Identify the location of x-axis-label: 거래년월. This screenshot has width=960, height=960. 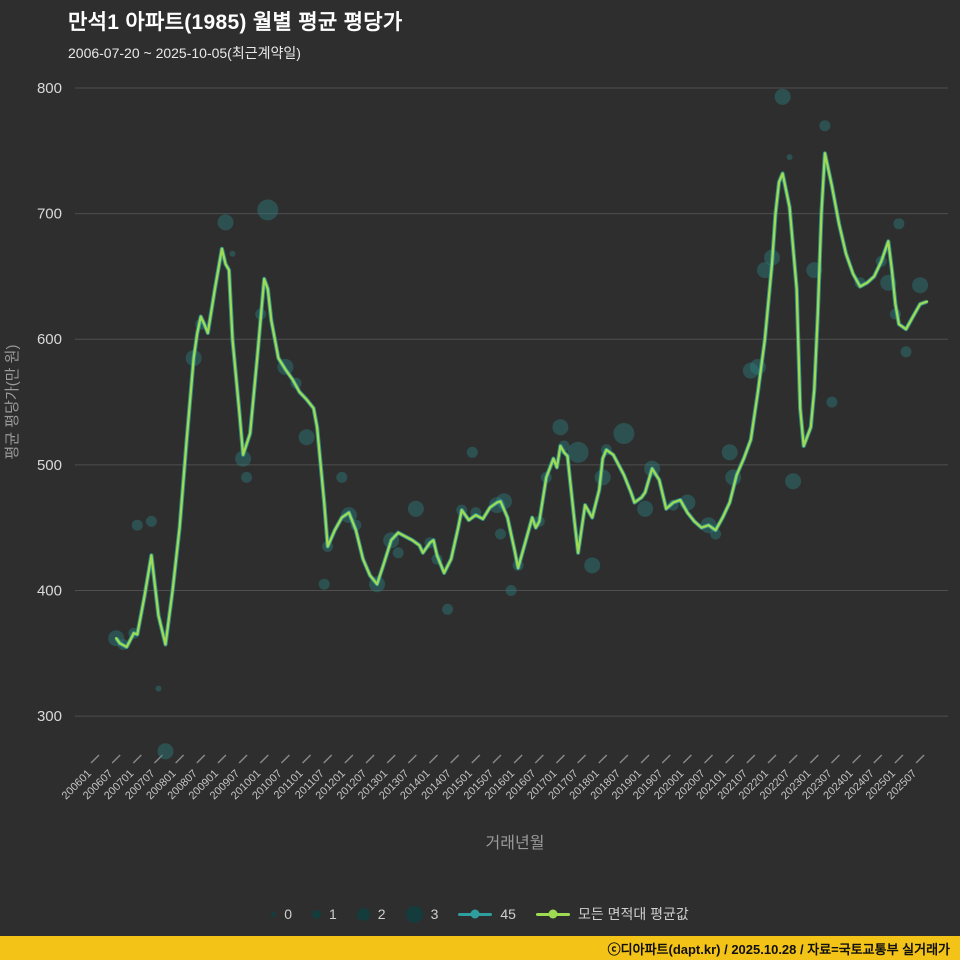
(515, 843).